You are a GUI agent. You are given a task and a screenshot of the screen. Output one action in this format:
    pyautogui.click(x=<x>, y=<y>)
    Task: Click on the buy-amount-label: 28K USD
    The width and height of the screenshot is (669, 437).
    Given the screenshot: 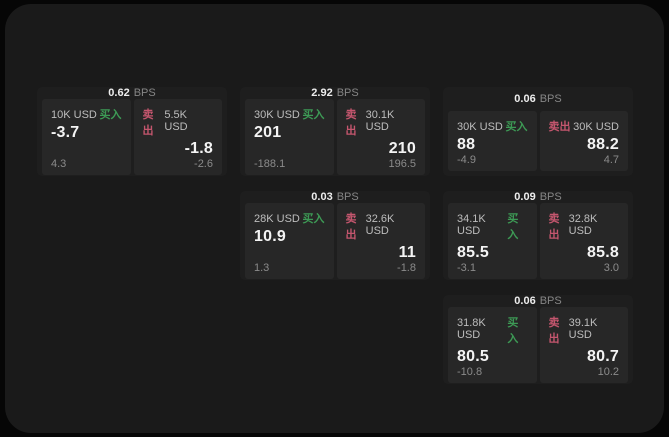 What is the action you would take?
    pyautogui.click(x=277, y=219)
    